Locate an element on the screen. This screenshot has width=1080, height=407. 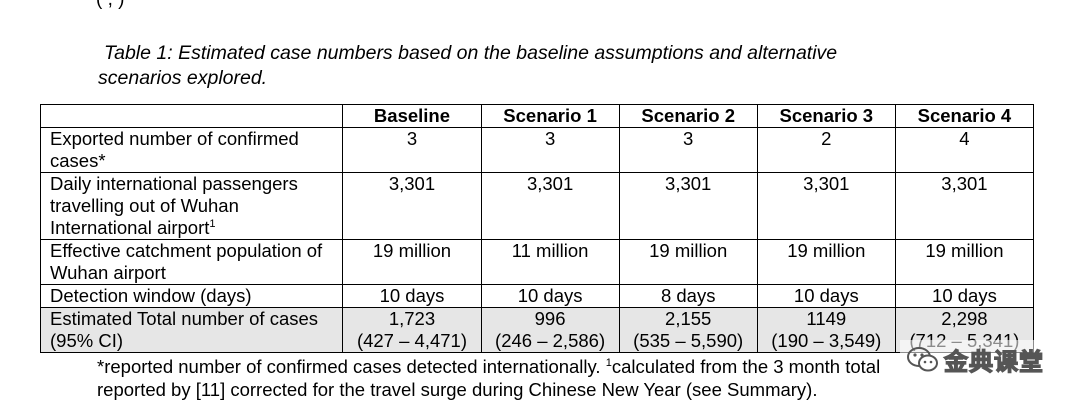
header-scenario-1: Scenario 1 is located at coordinates (550, 116).